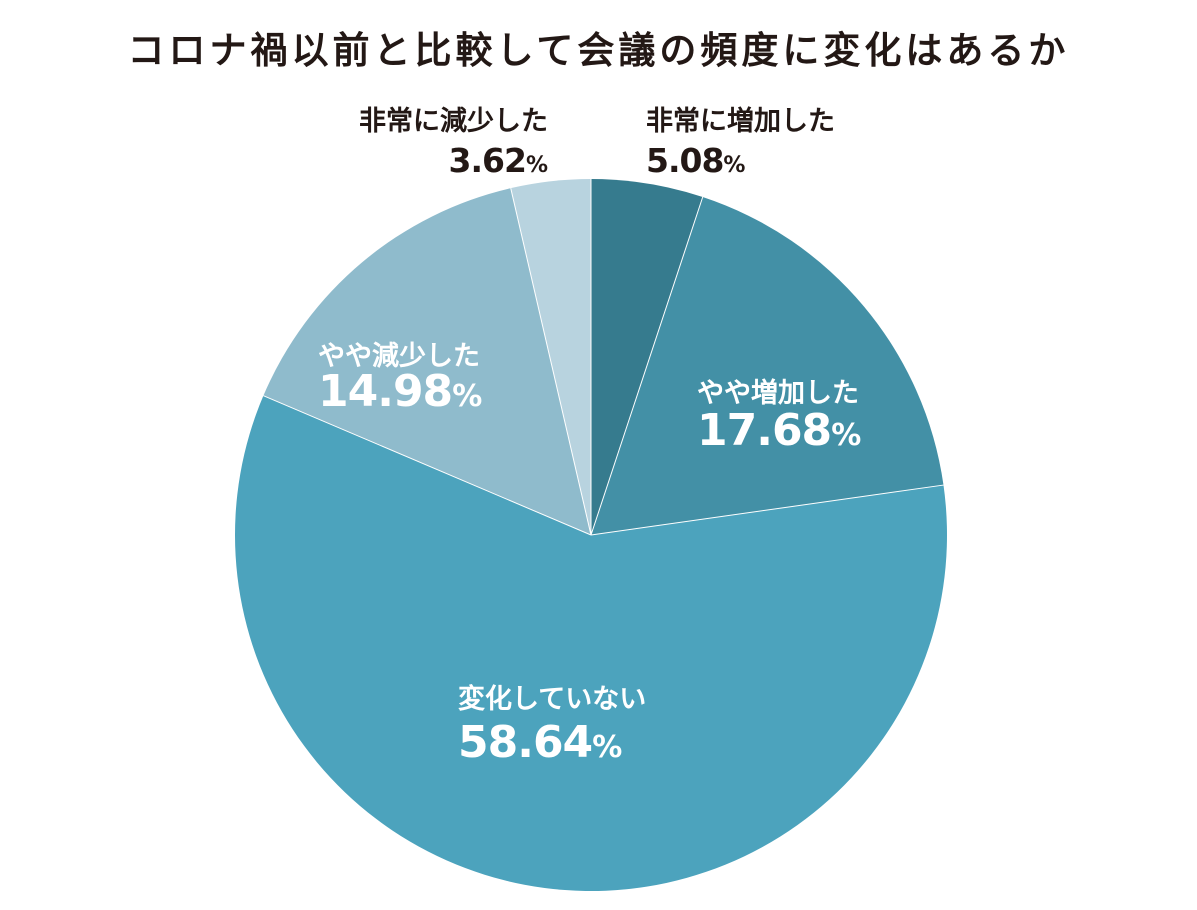 This screenshot has width=1197, height=910. I want to click on chart-title: コロナ禍以前と比較して会議の頻度に変化はあるか, so click(598, 50).